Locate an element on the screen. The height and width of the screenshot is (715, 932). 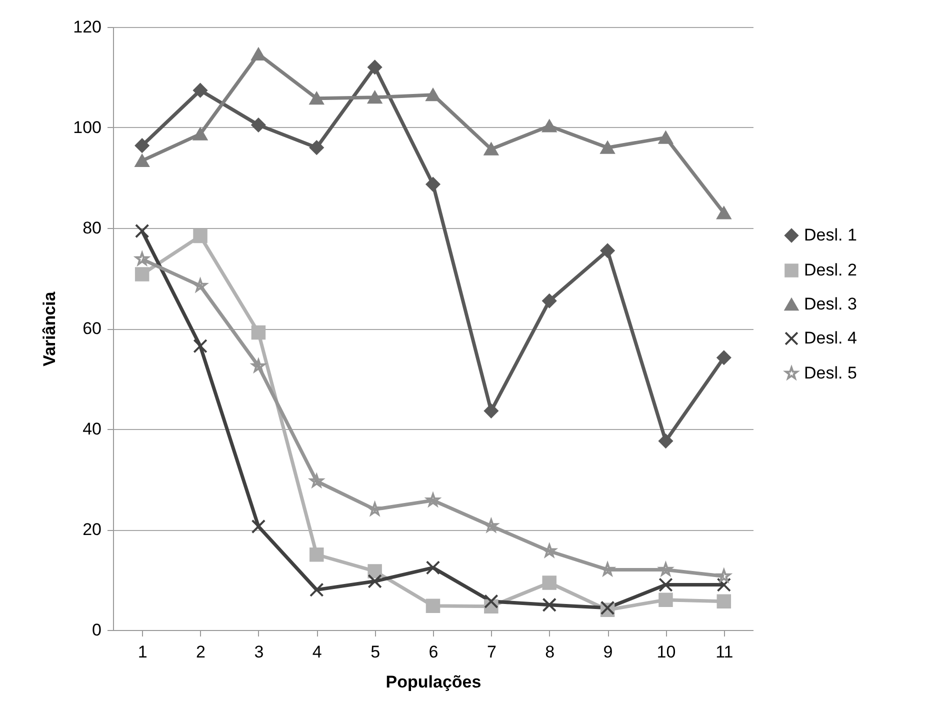
y-tick-label: 60 is located at coordinates (92, 328).